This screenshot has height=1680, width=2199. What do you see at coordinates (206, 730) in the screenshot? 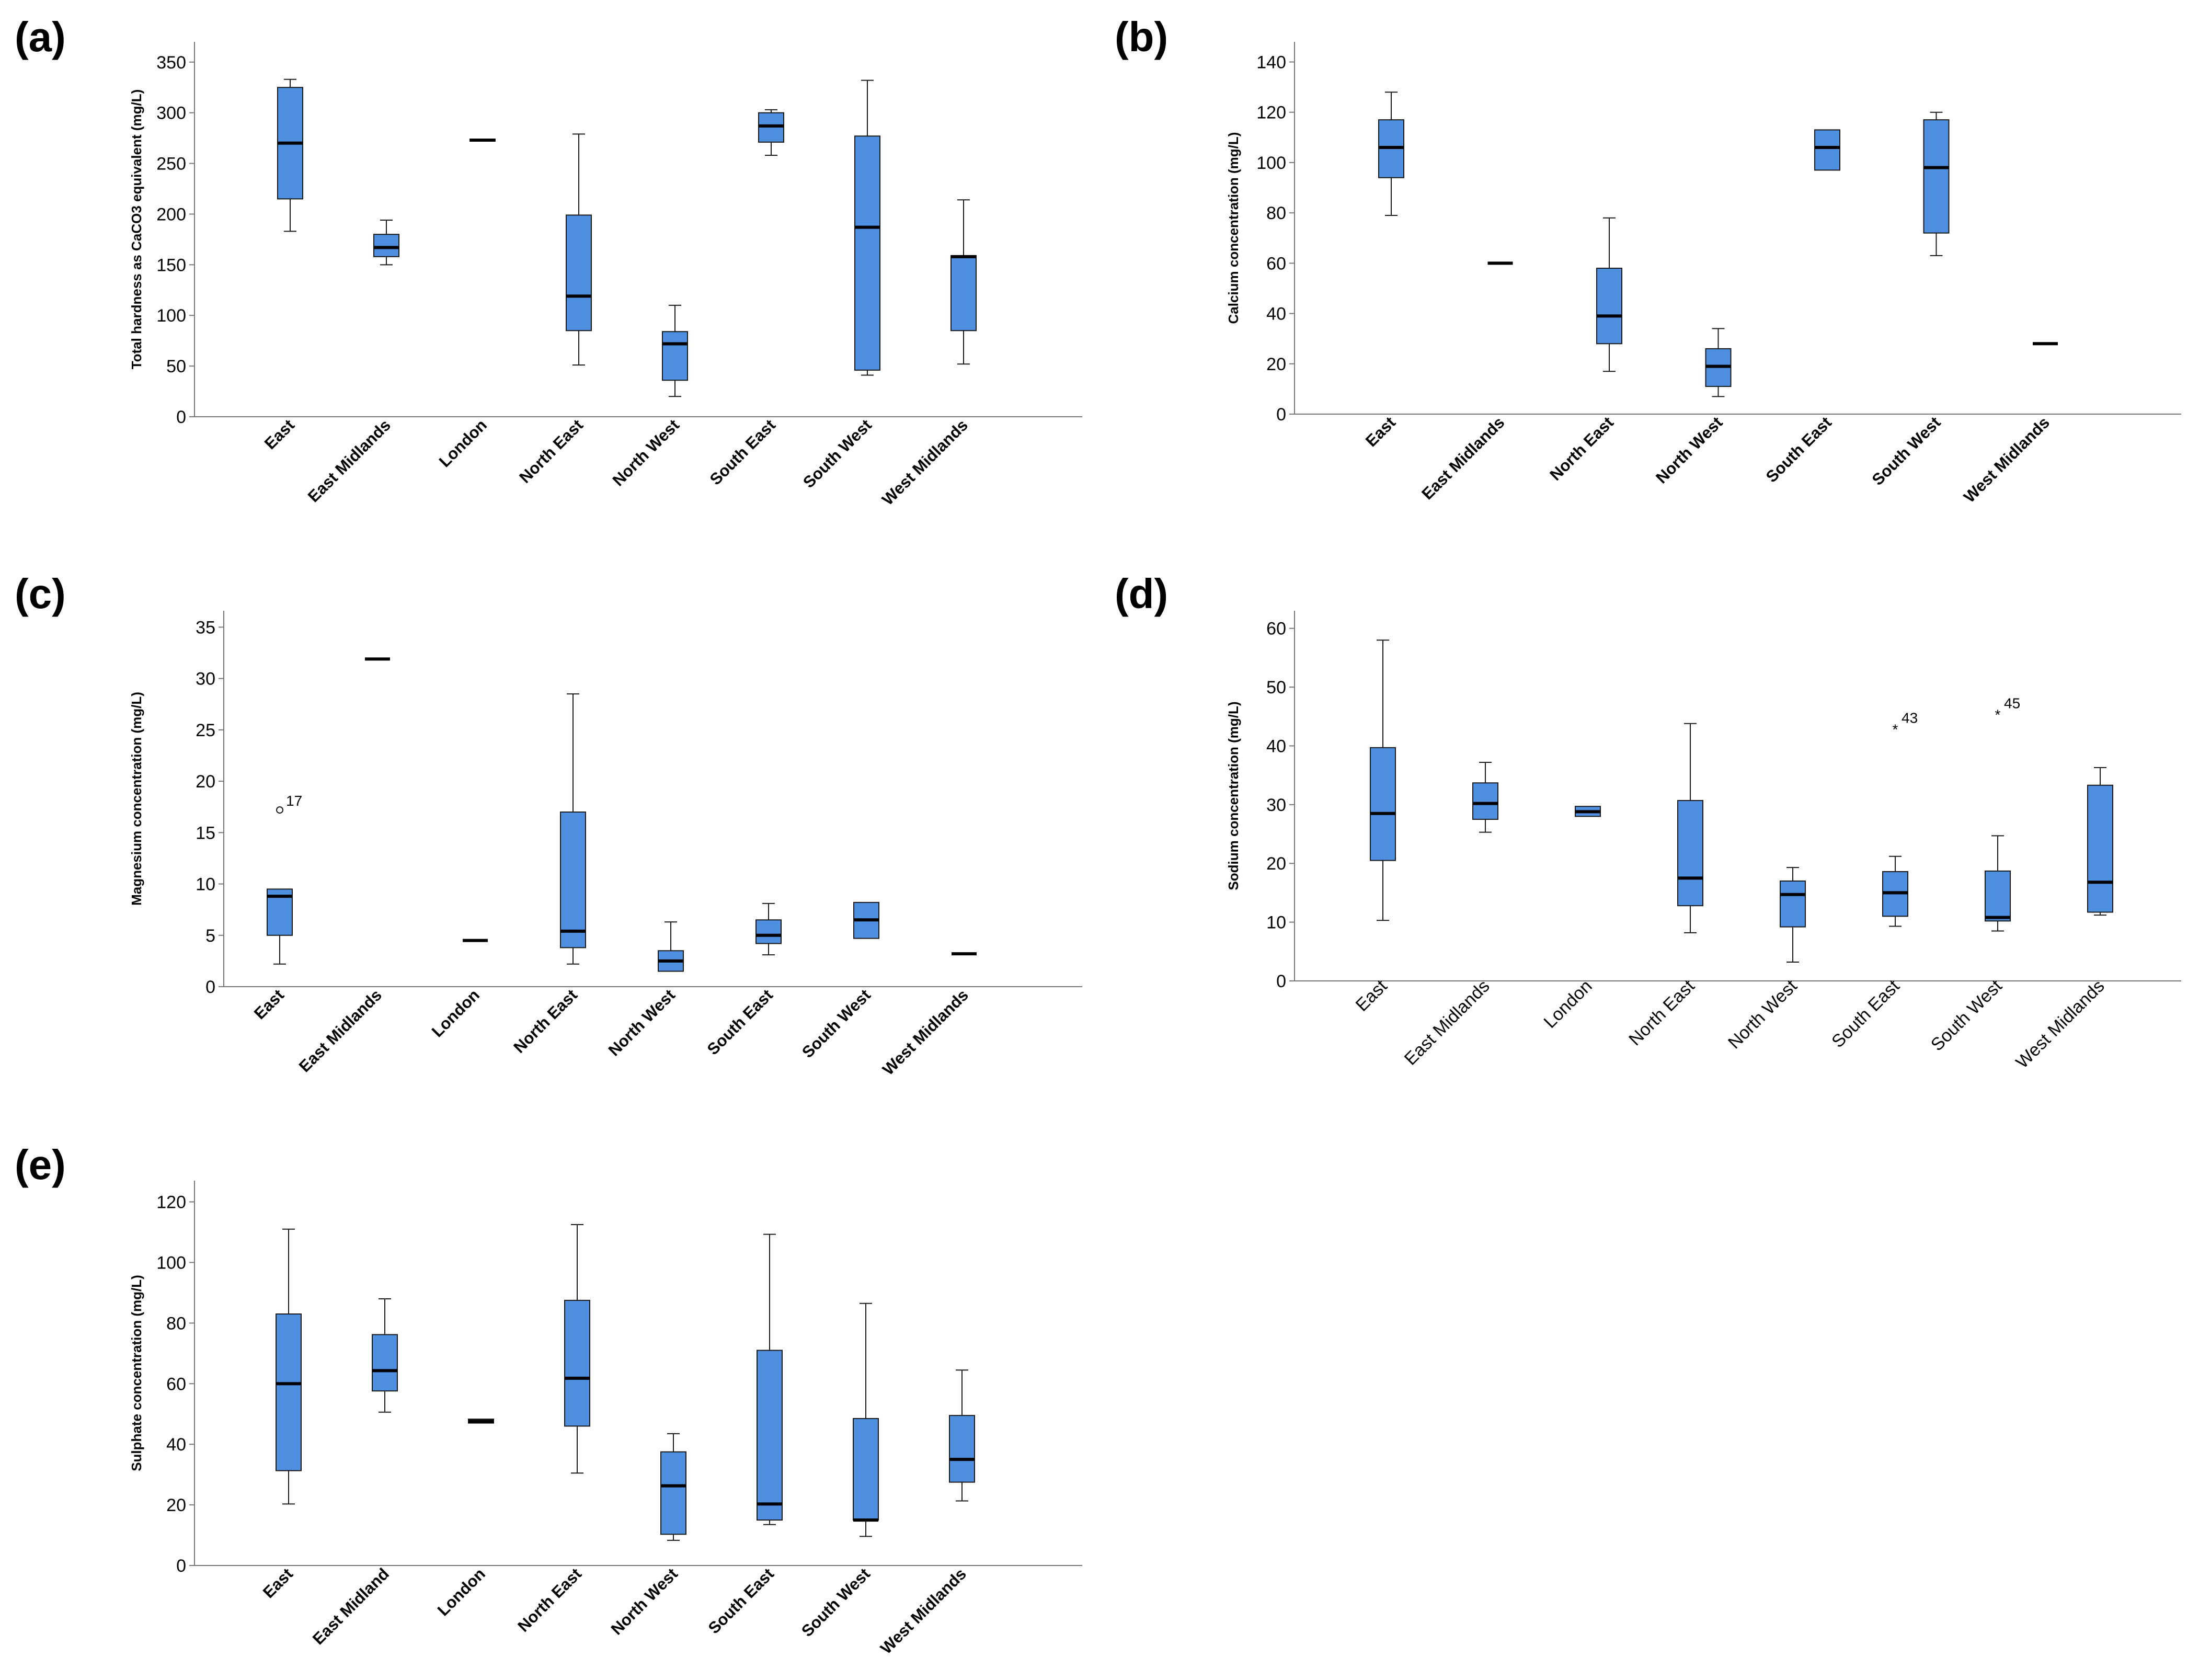
I see `y-tick-label: 25` at bounding box center [206, 730].